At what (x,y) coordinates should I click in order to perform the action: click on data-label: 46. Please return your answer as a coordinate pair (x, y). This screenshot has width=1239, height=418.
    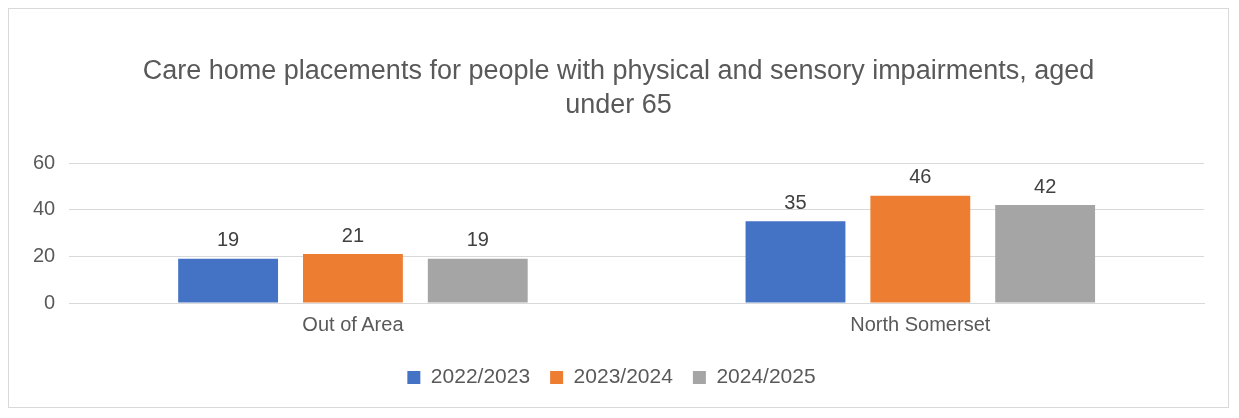
    Looking at the image, I should click on (920, 176).